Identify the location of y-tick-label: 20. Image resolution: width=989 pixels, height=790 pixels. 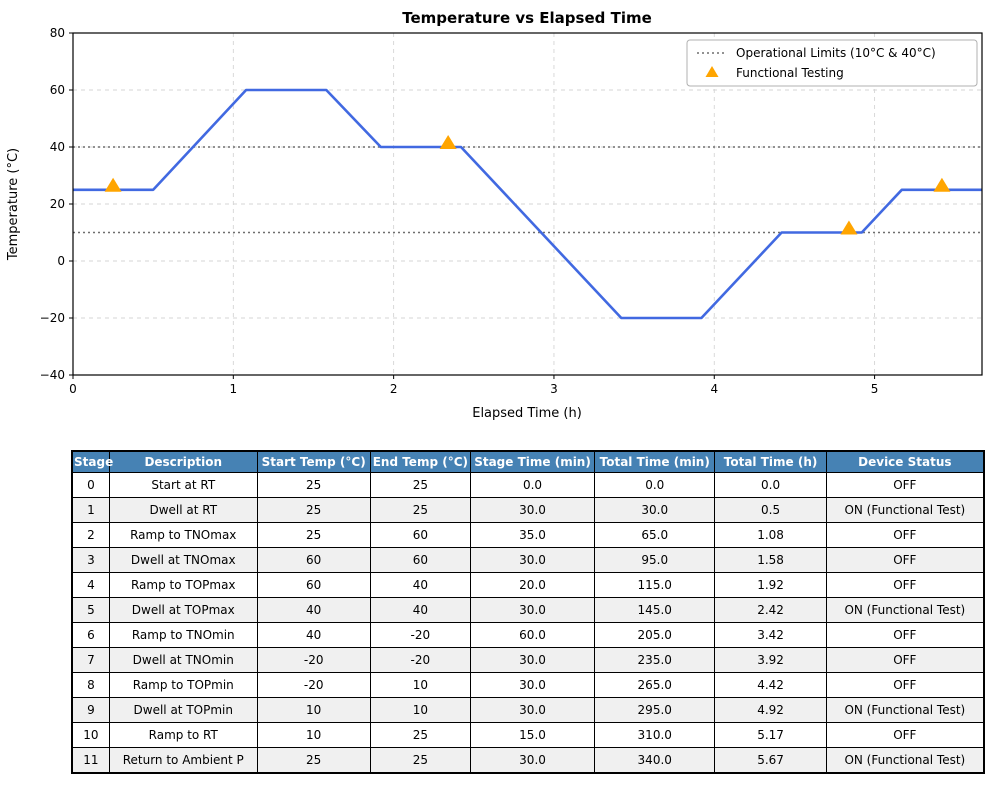
(57, 204).